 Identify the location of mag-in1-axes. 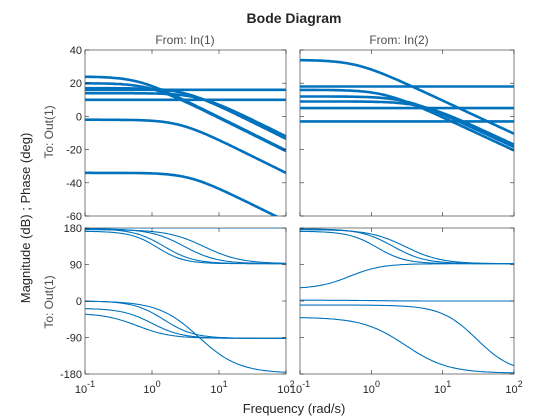
(185, 133).